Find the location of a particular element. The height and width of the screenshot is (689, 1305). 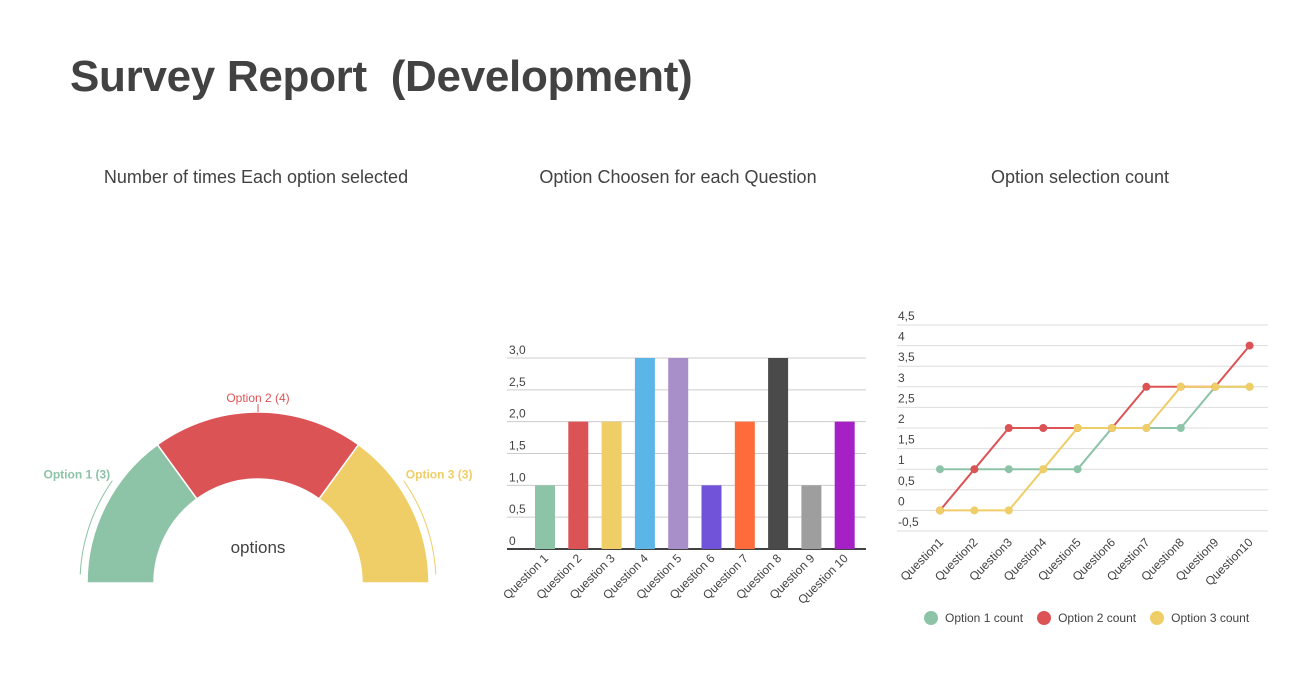

bar-ytick-label: 3,0 is located at coordinates (517, 350).